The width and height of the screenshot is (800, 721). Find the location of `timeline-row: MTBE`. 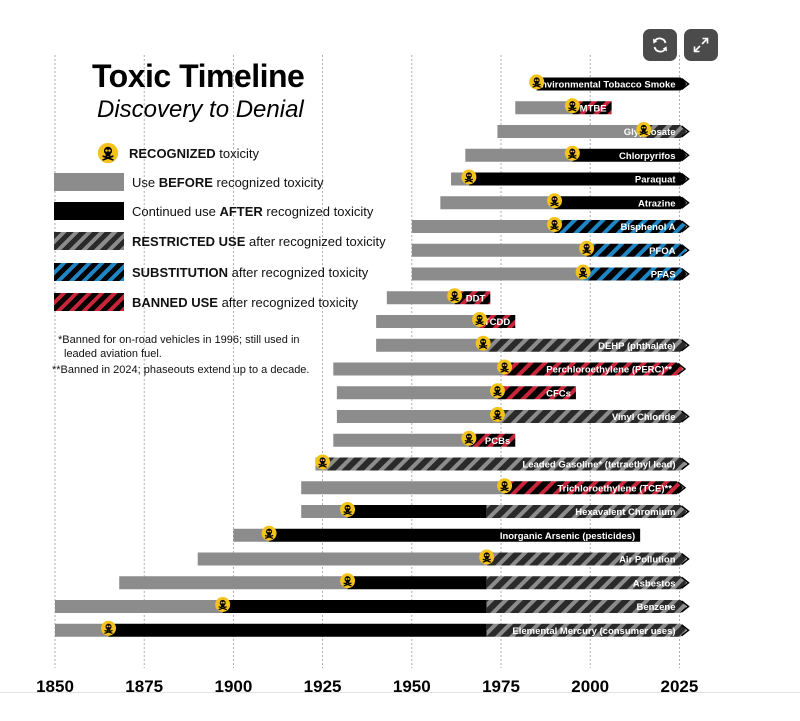

timeline-row: MTBE is located at coordinates (563, 106).